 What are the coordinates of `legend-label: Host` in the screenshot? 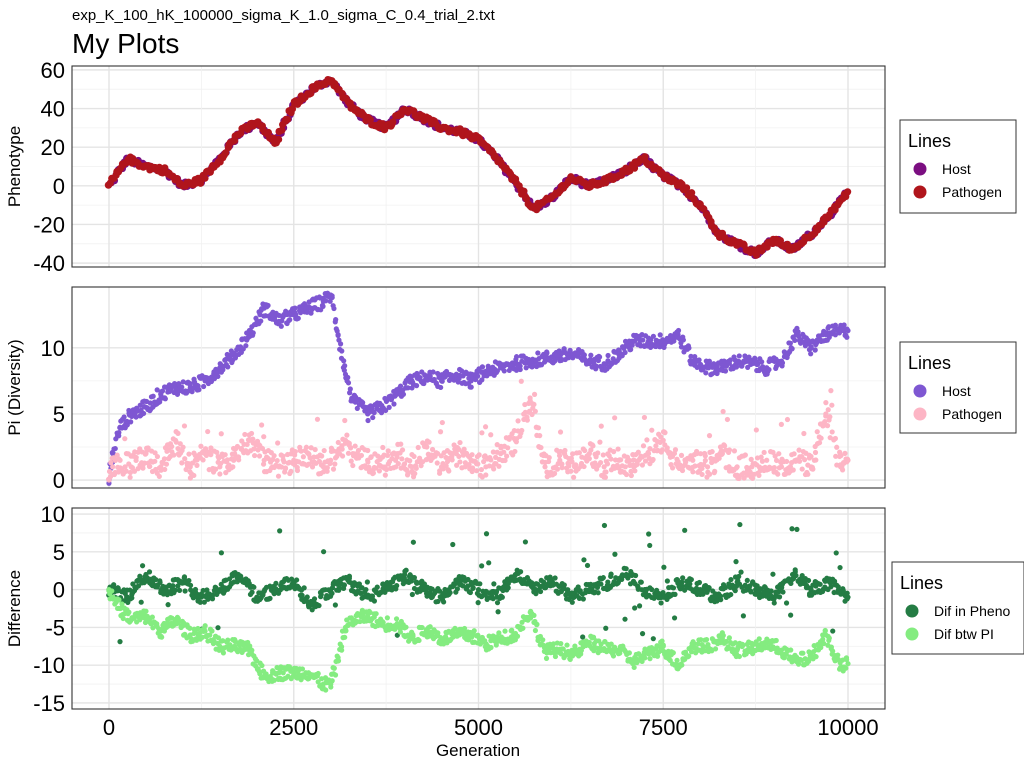 It's located at (956, 169).